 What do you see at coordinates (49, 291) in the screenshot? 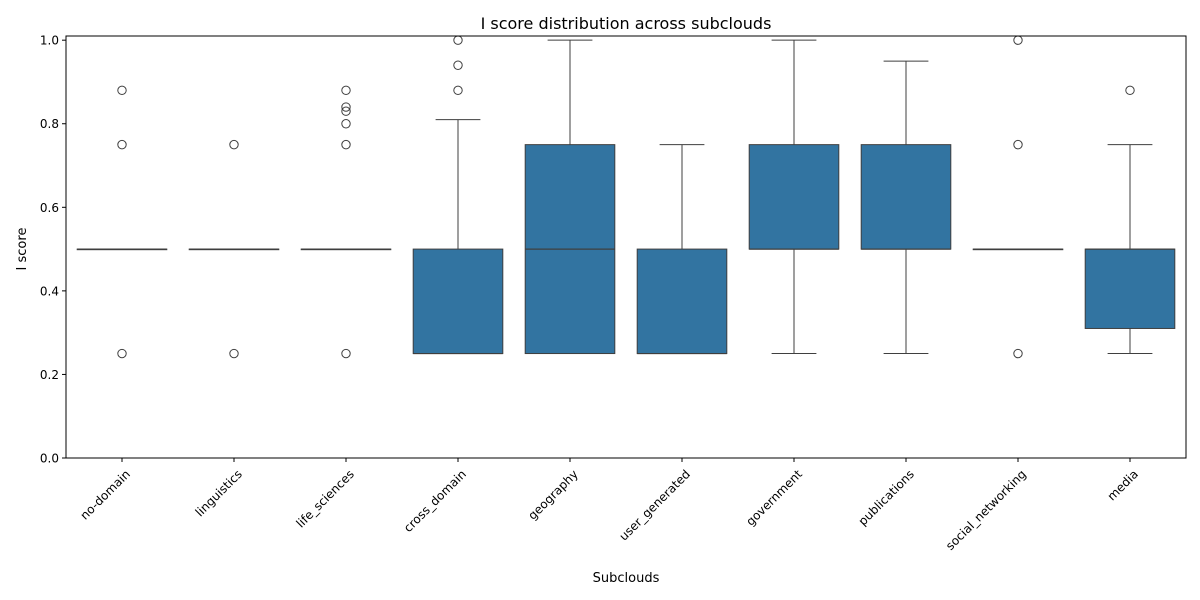
I see `y-tick-label: 0.4` at bounding box center [49, 291].